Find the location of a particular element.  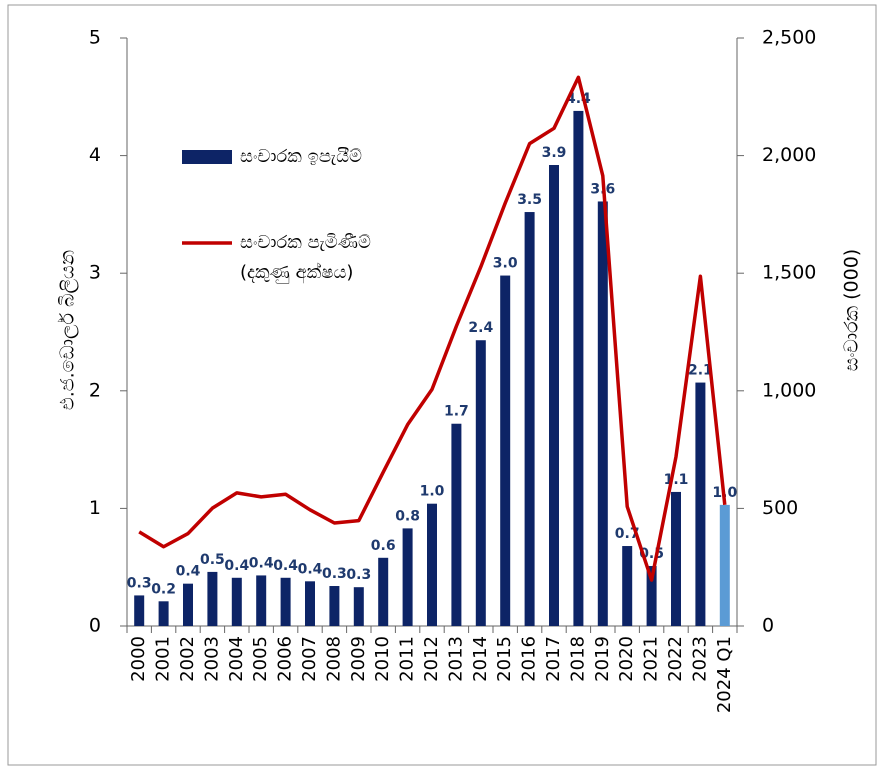

x-tick-label: 2024 Q1 is located at coordinates (724, 674).